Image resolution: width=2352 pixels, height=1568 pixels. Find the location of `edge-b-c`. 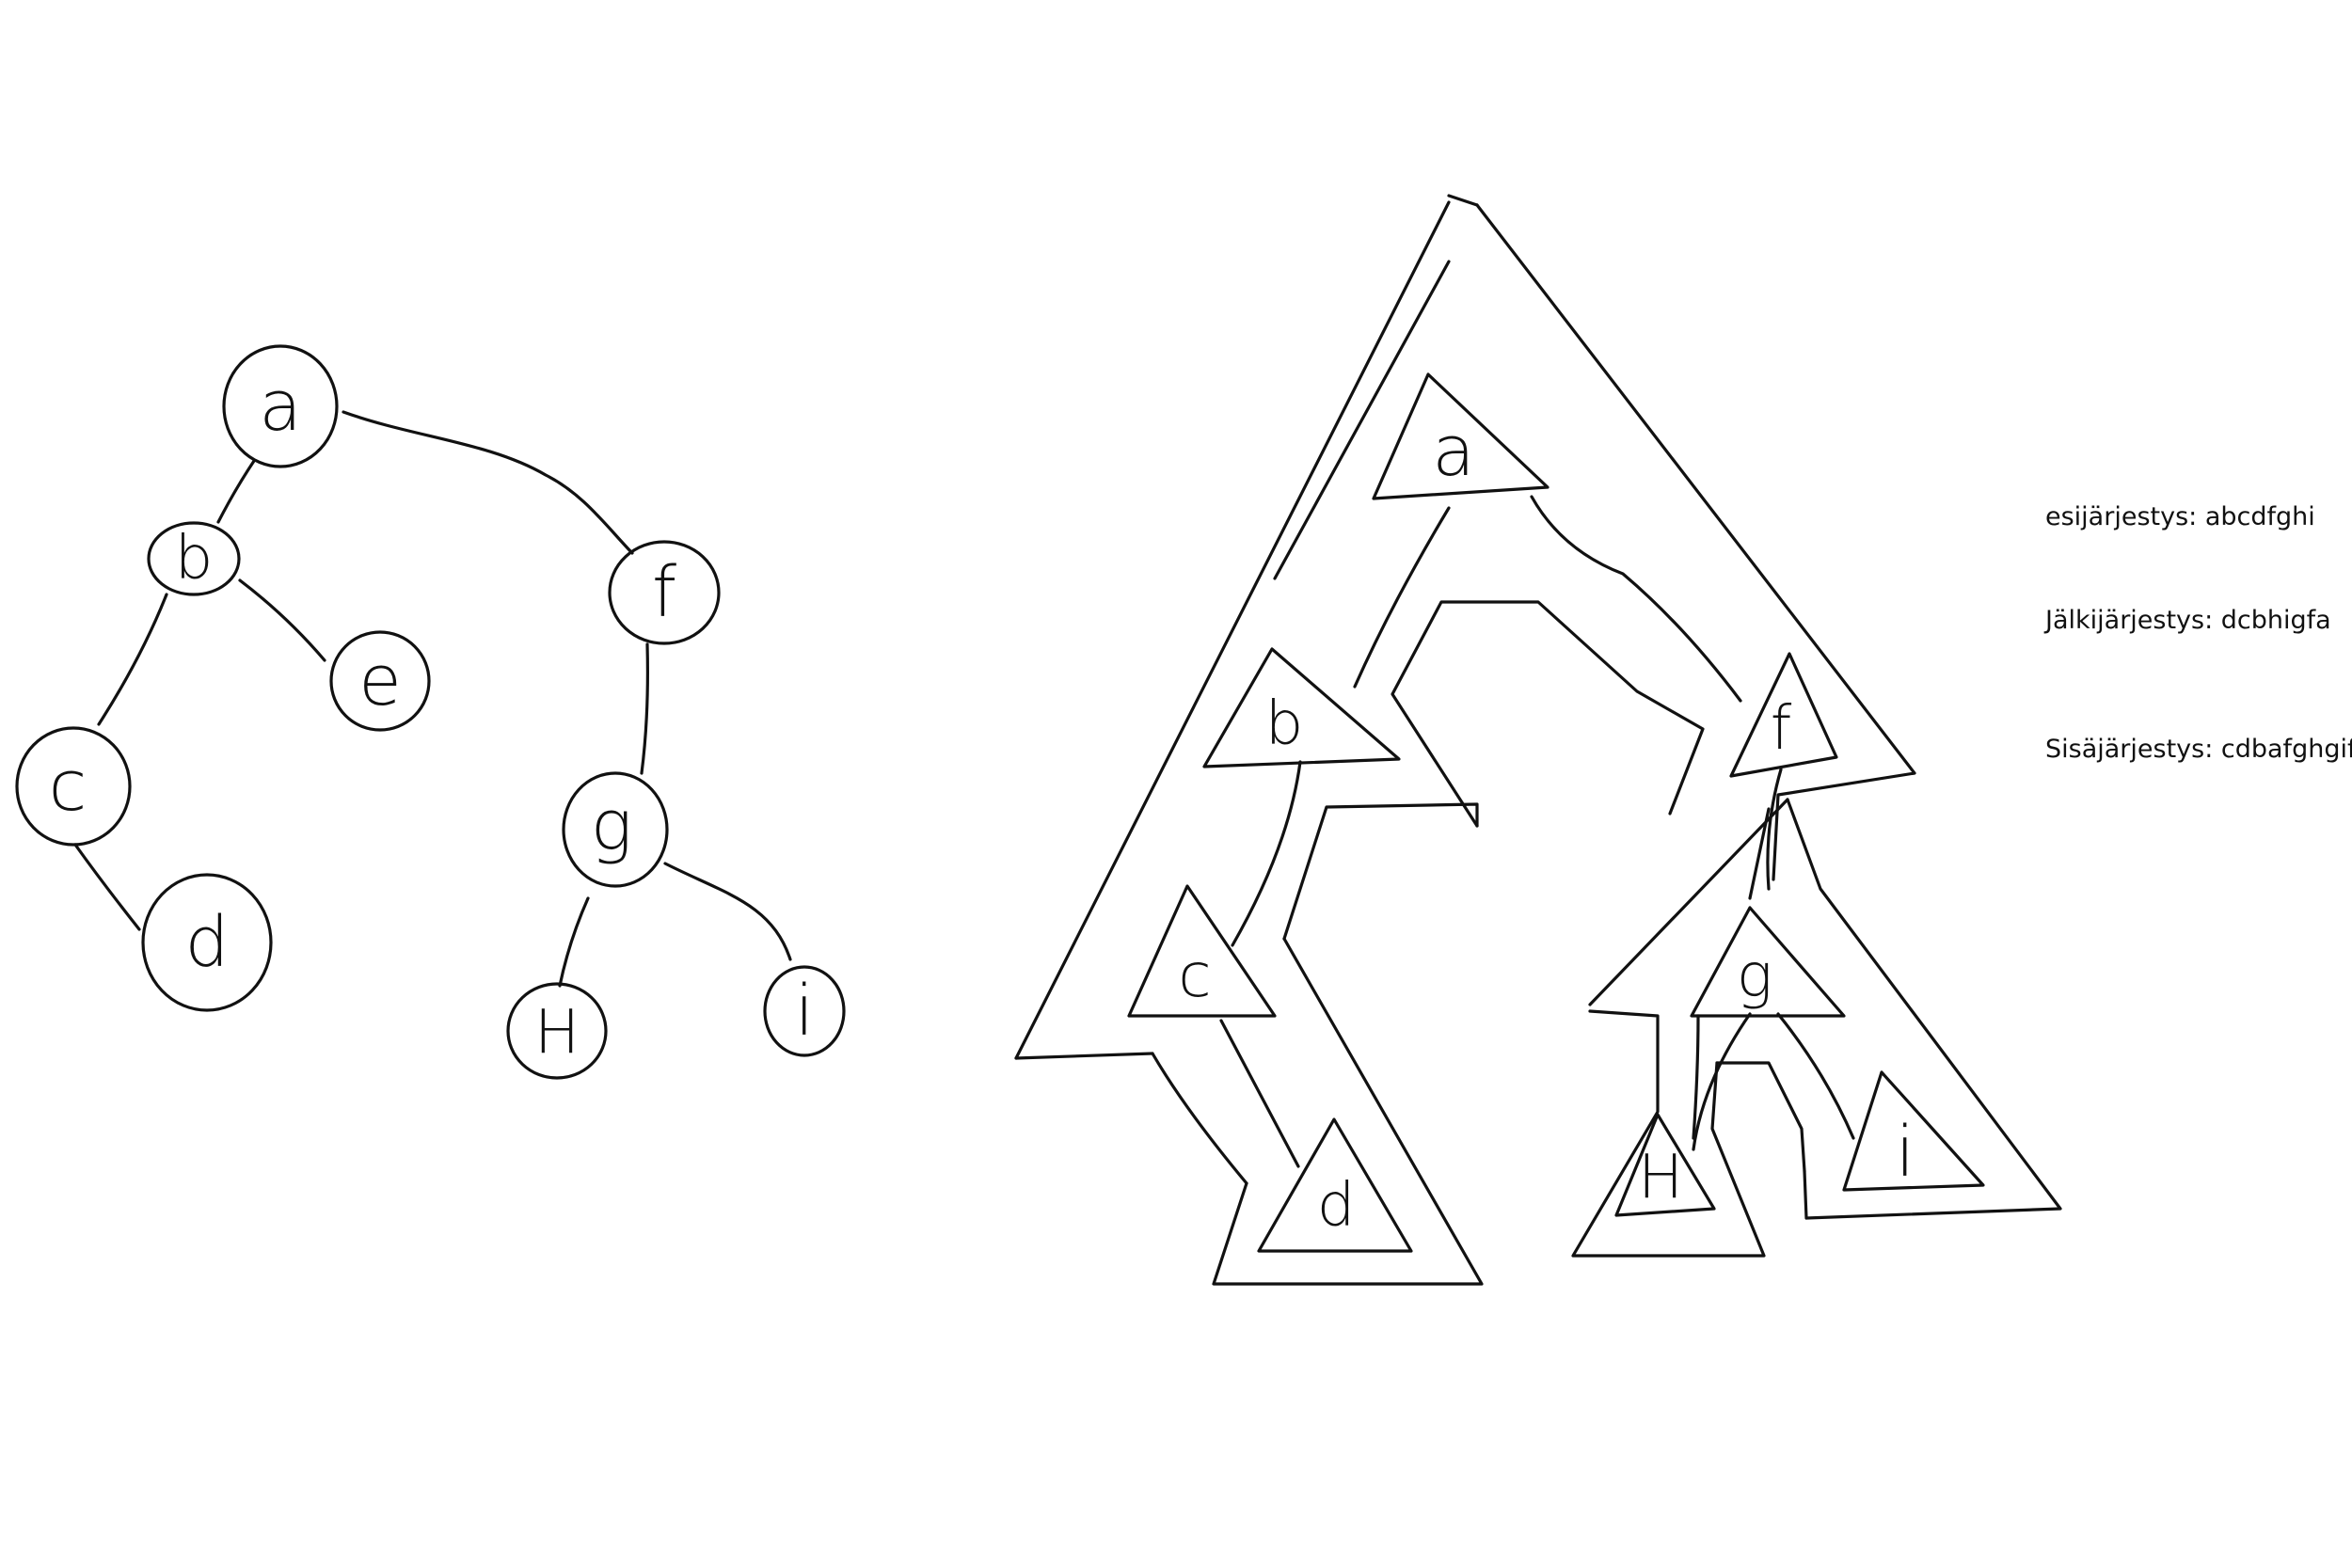

edge-b-c is located at coordinates (133, 659).